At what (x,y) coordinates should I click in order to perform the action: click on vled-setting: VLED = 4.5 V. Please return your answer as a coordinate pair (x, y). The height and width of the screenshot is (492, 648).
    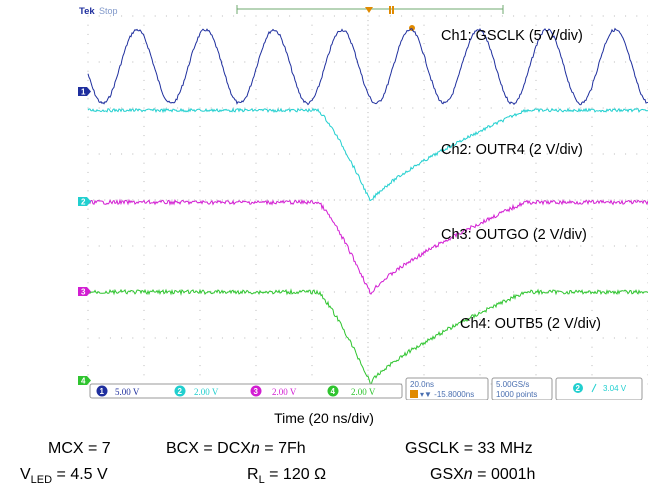
    Looking at the image, I should click on (64, 476).